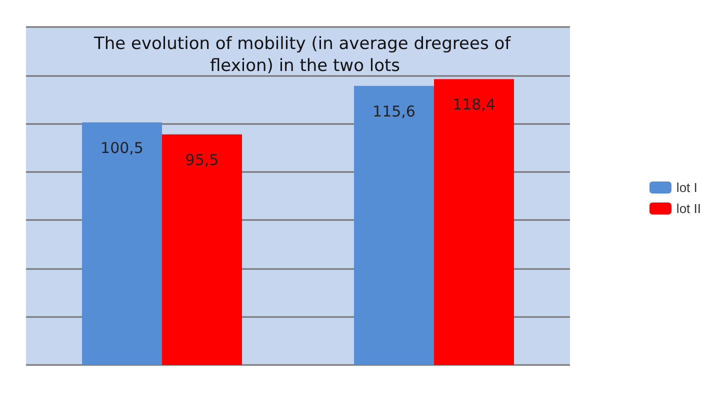 This screenshot has height=396, width=716. What do you see at coordinates (122, 147) in the screenshot?
I see `data-label: 100,5` at bounding box center [122, 147].